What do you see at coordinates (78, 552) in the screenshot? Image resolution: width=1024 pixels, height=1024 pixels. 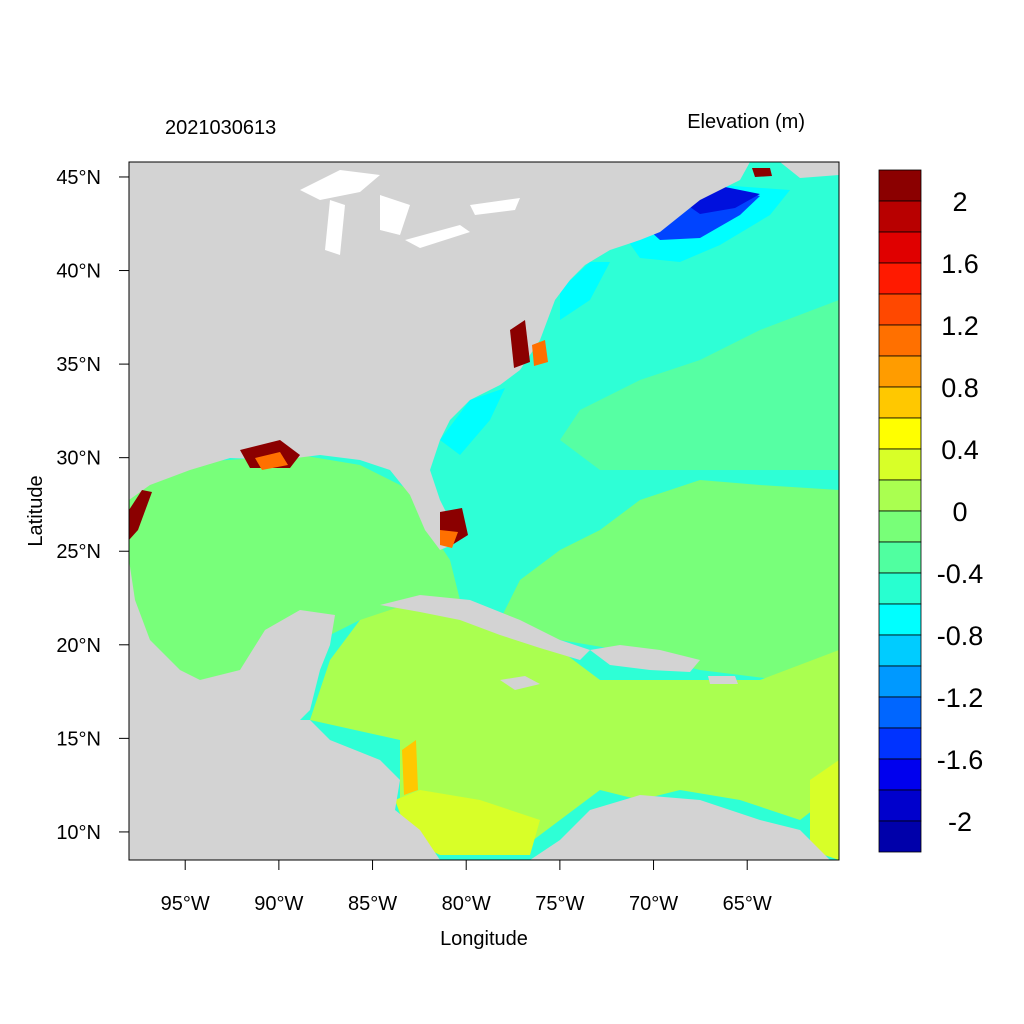 I see `y-tick-label: 25°N` at bounding box center [78, 552].